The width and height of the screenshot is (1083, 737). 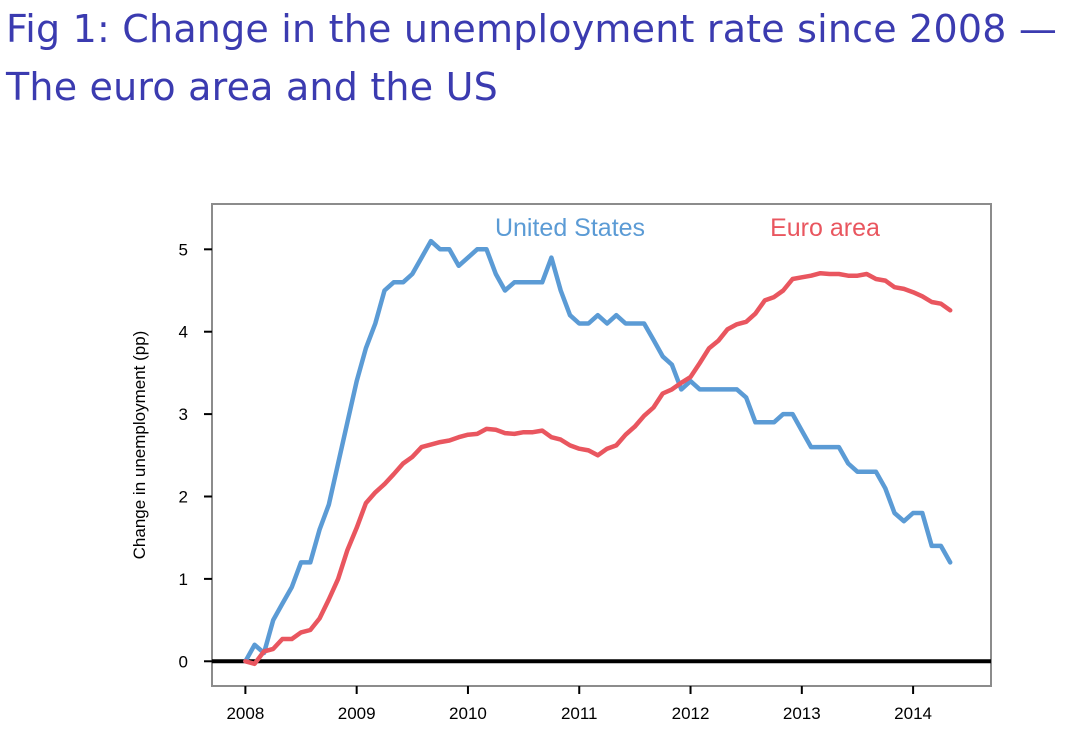 I want to click on x-tick-label: 2012, so click(x=691, y=713).